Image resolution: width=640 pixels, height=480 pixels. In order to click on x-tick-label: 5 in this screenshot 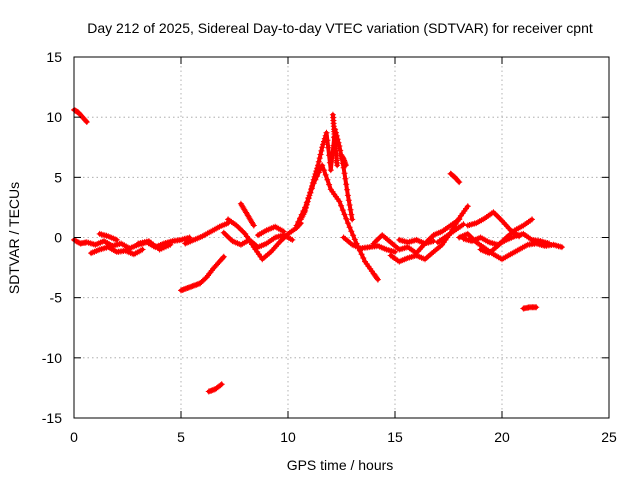, I will do `click(181, 437)`.